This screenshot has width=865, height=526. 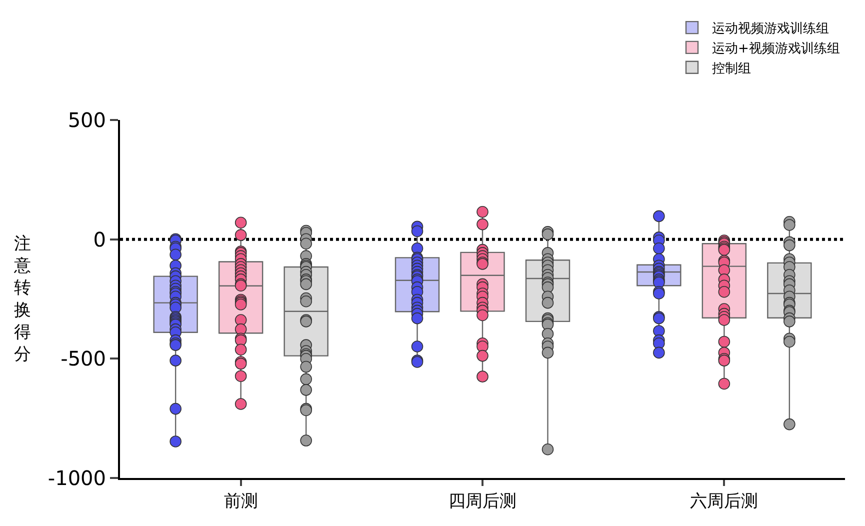 What do you see at coordinates (77, 478) in the screenshot?
I see `y-tick-label: -1000` at bounding box center [77, 478].